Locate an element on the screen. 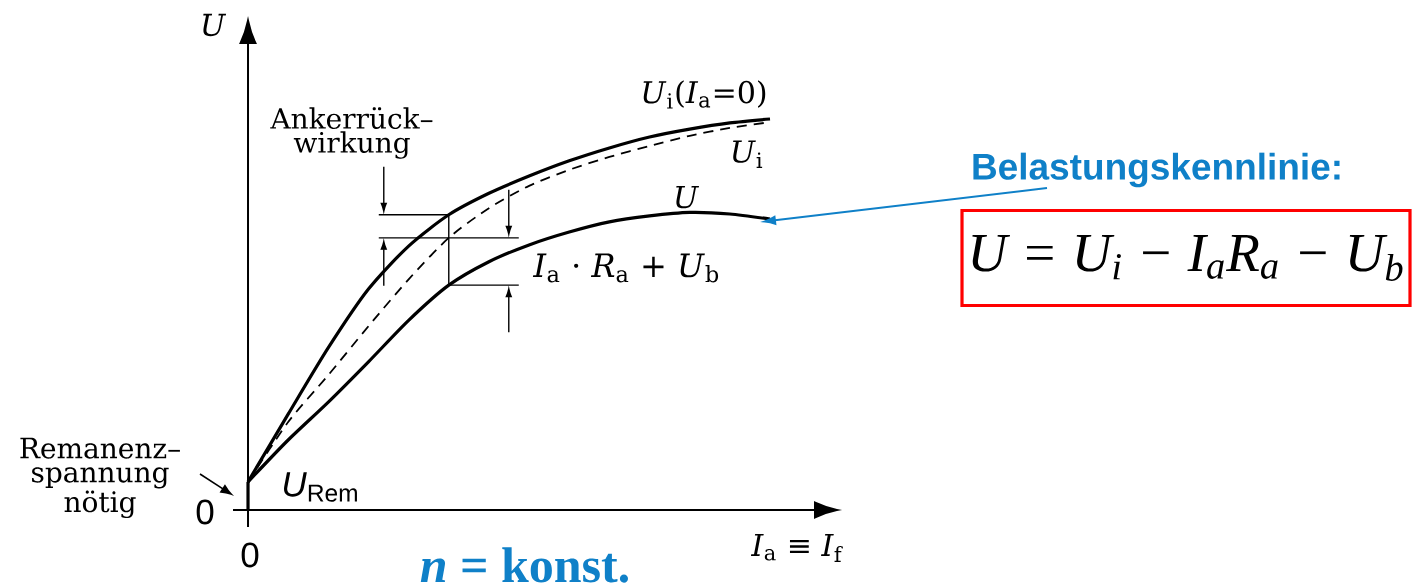 This screenshot has width=1414, height=588. x-axis-title: I$_{a}$ ≡ I$_{f}$ is located at coordinates (796, 548).